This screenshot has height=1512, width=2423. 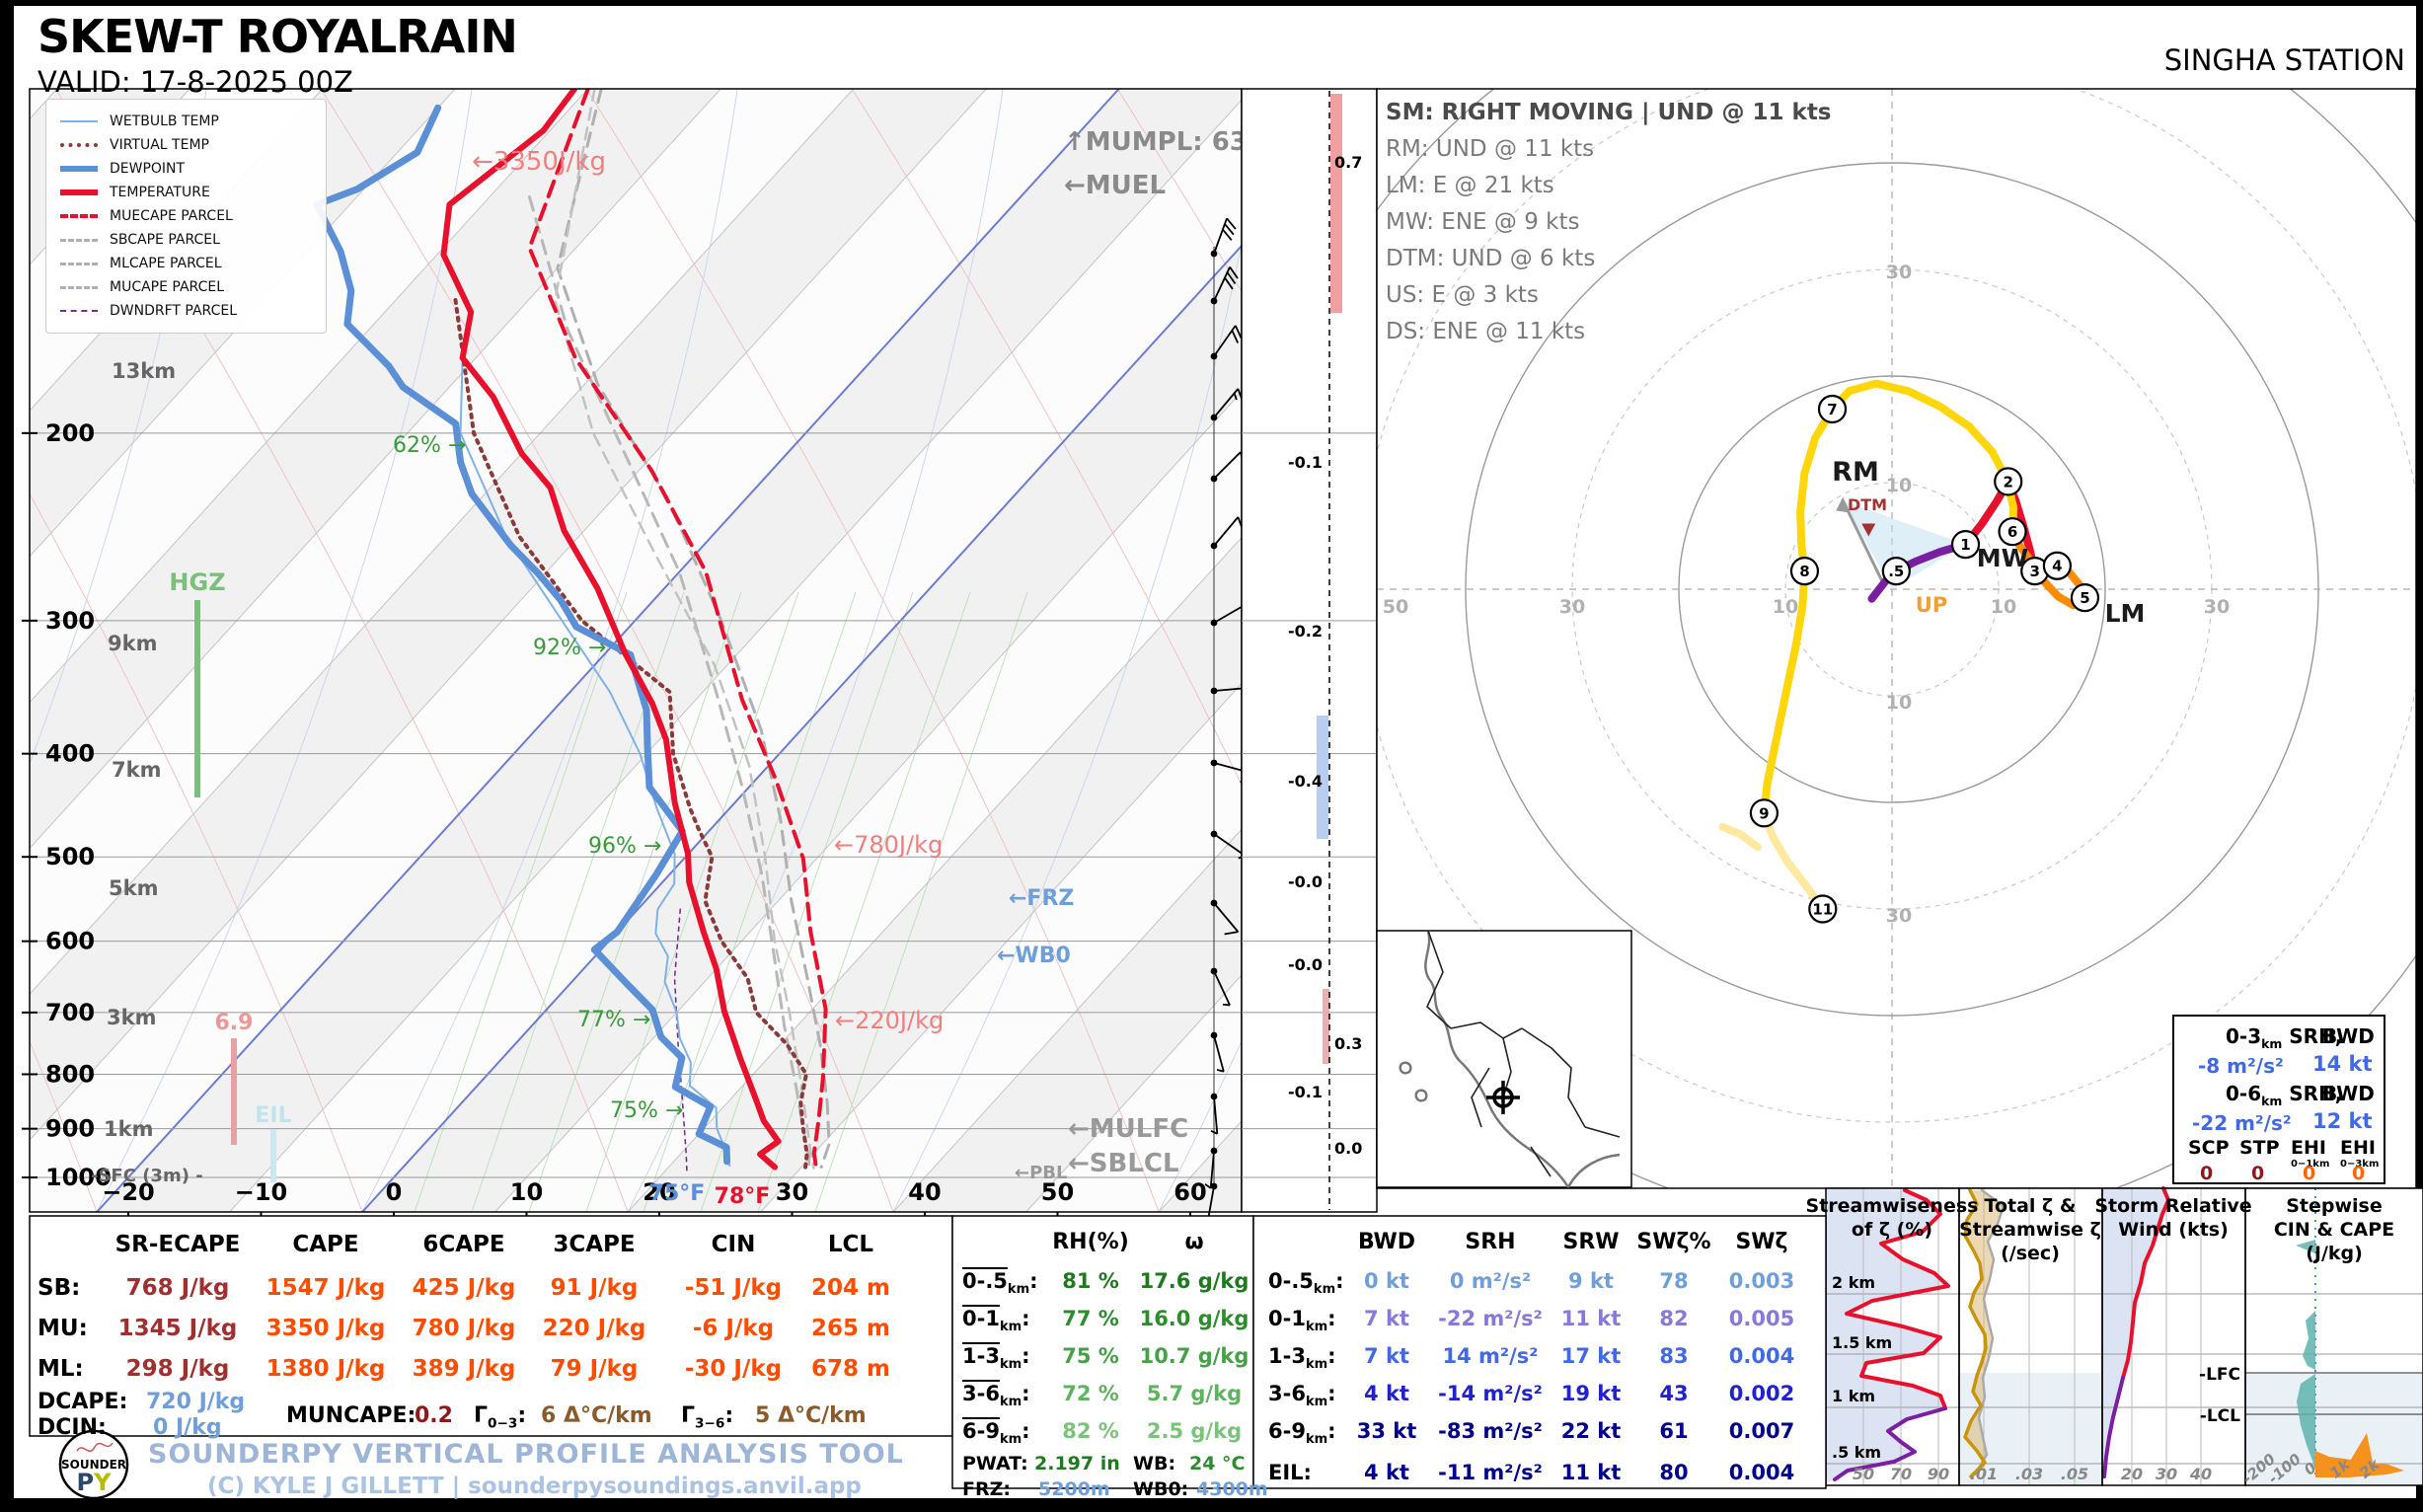 I want to click on height-label: 9km, so click(x=132, y=644).